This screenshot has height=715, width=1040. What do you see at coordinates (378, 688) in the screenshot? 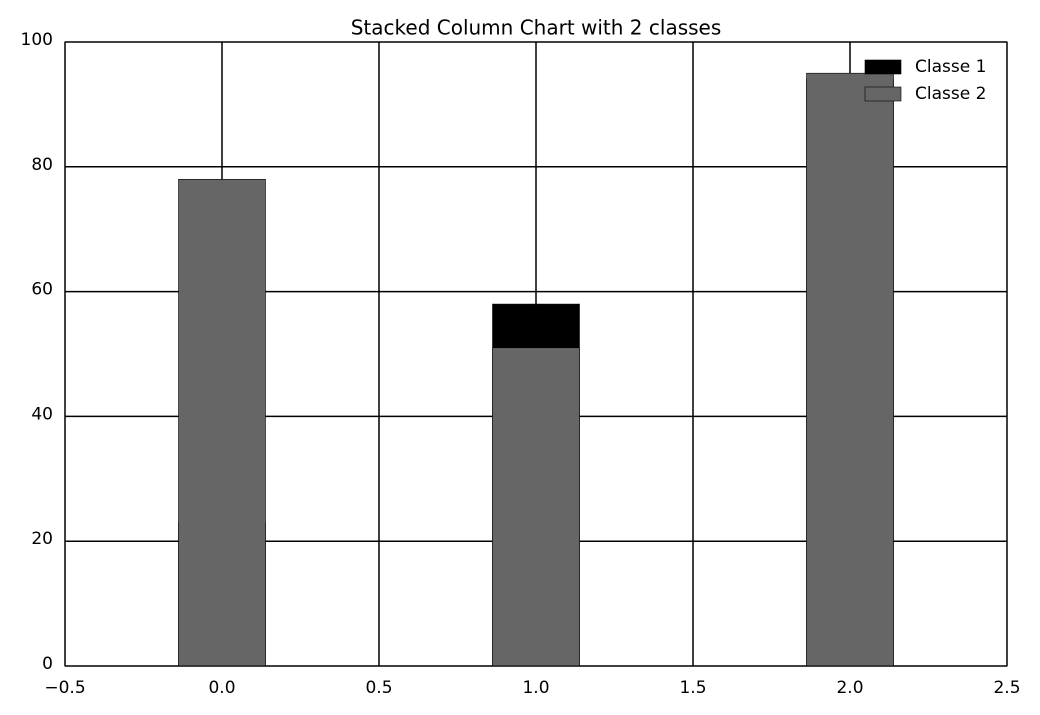
I see `x-tick-label: 0.5` at bounding box center [378, 688].